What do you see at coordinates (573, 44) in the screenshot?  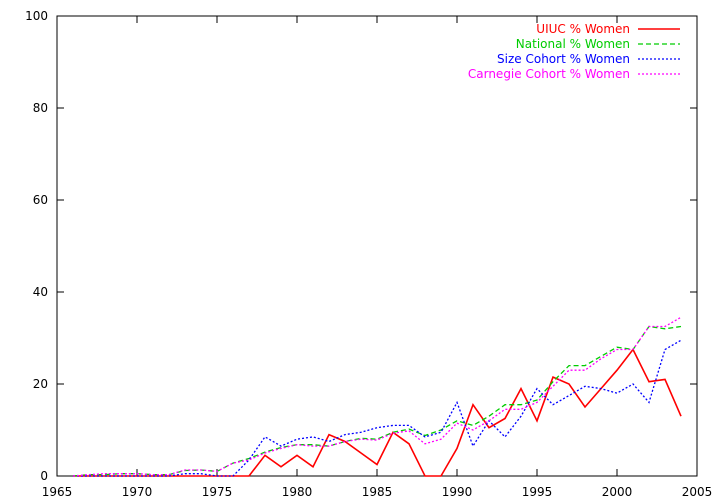 I see `legend-label-1: National % Women` at bounding box center [573, 44].